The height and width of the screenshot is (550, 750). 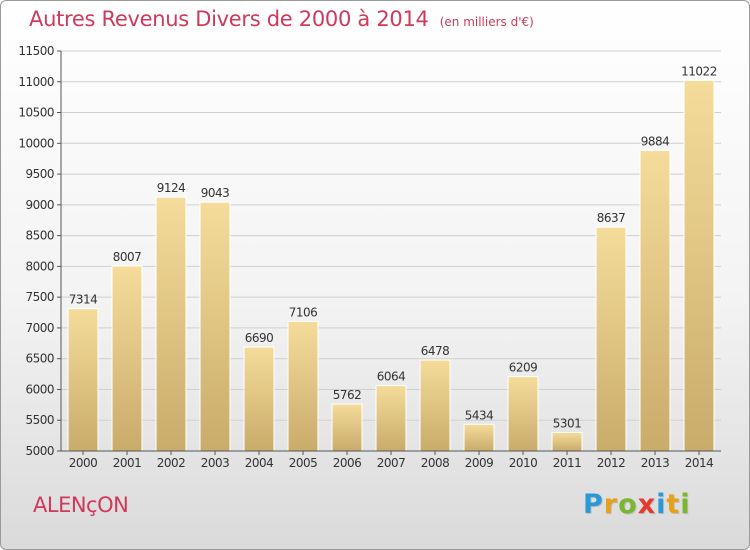 What do you see at coordinates (259, 338) in the screenshot?
I see `bar-value-label: 6690` at bounding box center [259, 338].